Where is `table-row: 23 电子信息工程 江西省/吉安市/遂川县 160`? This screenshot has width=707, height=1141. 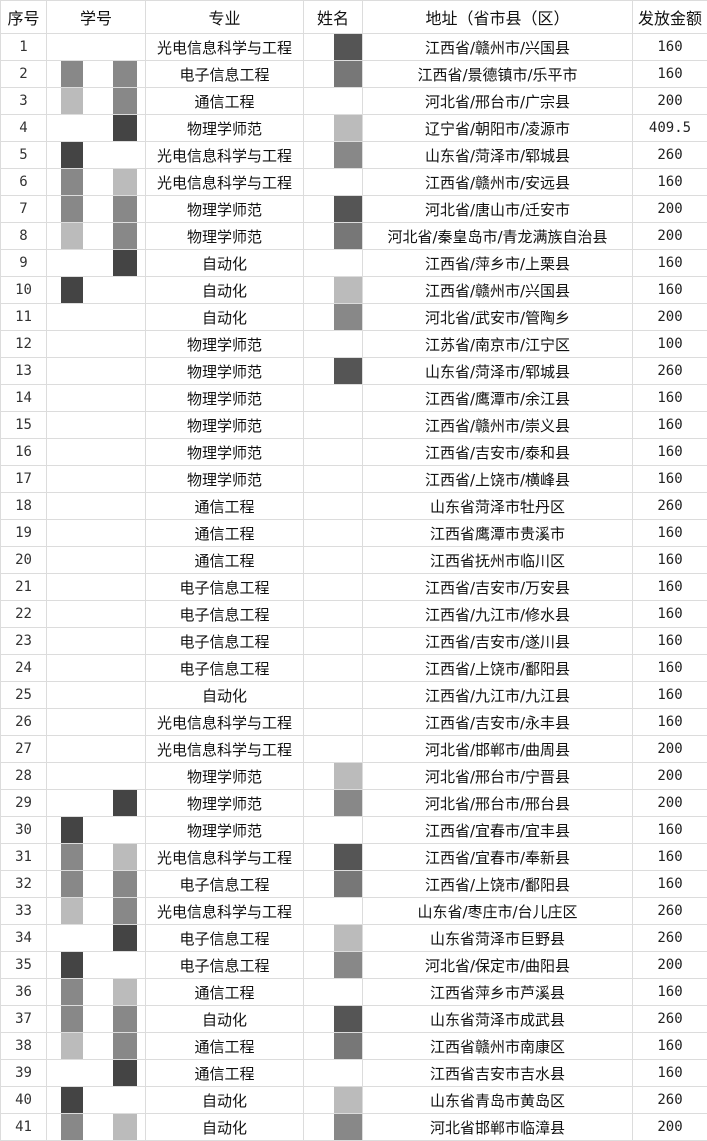 table-row: 23 电子信息工程 江西省/吉安市/遂川县 160 is located at coordinates (353, 641).